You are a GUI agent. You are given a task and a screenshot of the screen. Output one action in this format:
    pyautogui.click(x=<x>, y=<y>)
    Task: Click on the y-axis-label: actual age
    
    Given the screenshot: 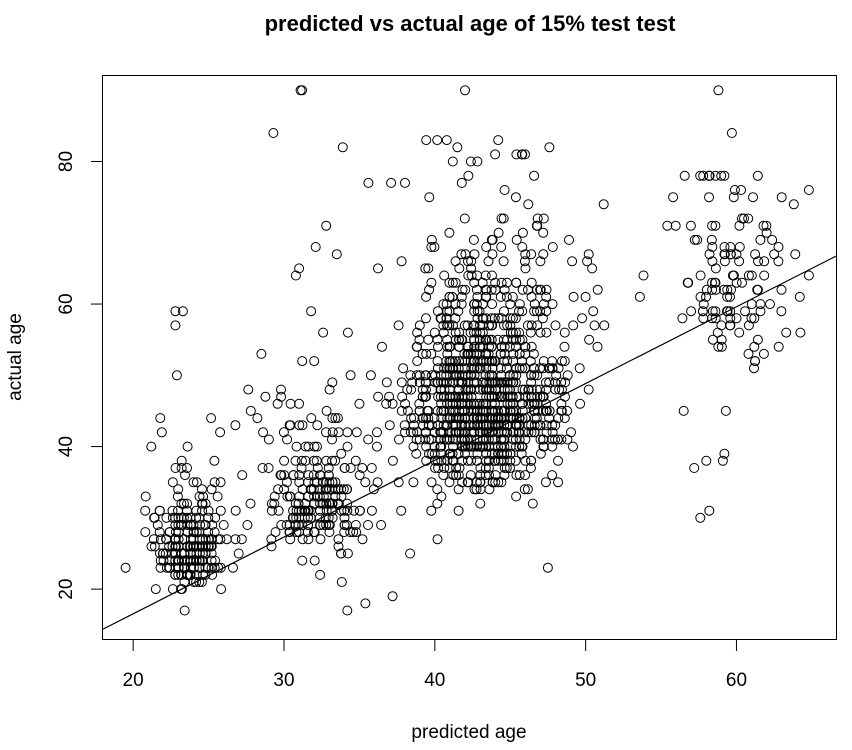 What is the action you would take?
    pyautogui.click(x=15, y=357)
    